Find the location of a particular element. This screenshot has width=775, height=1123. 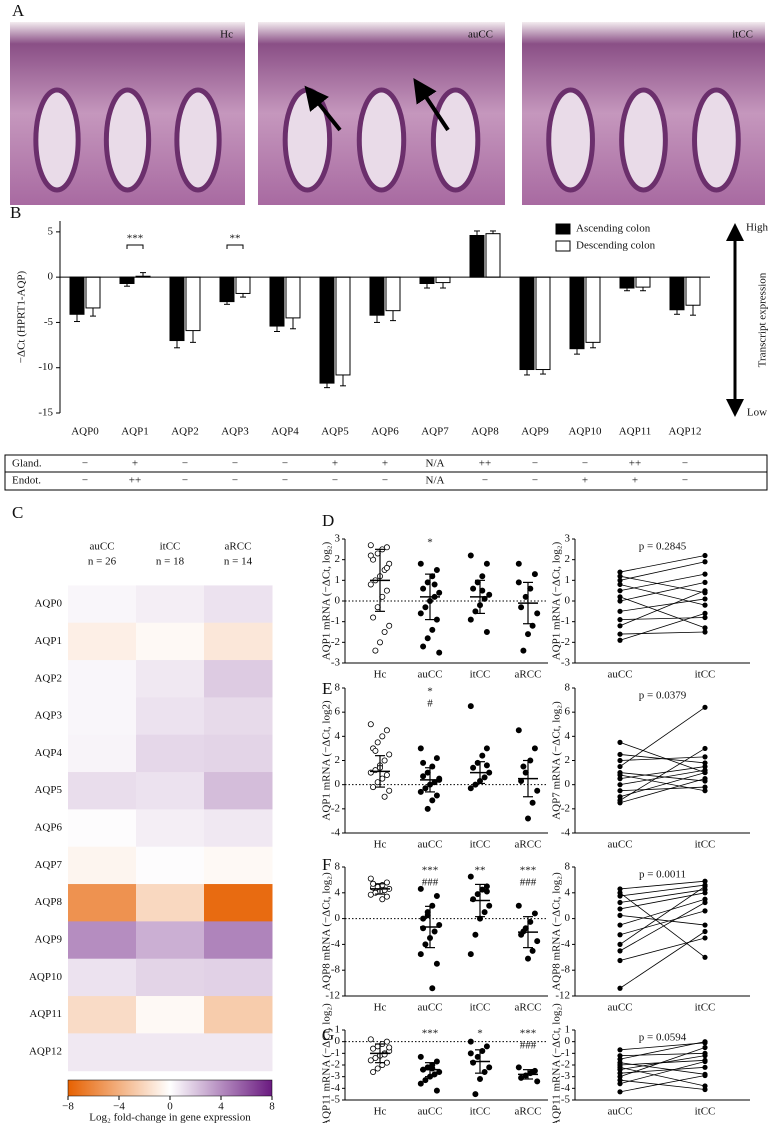

row-label: AQP1 is located at coordinates (48, 641).